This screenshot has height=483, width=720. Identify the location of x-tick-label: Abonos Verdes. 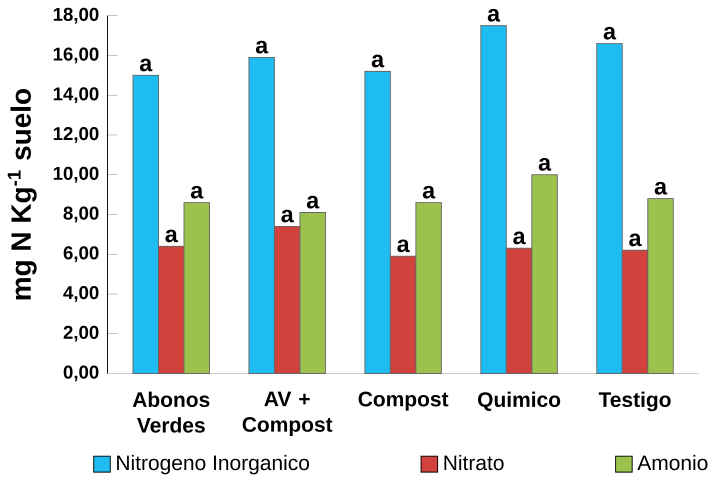
(171, 412).